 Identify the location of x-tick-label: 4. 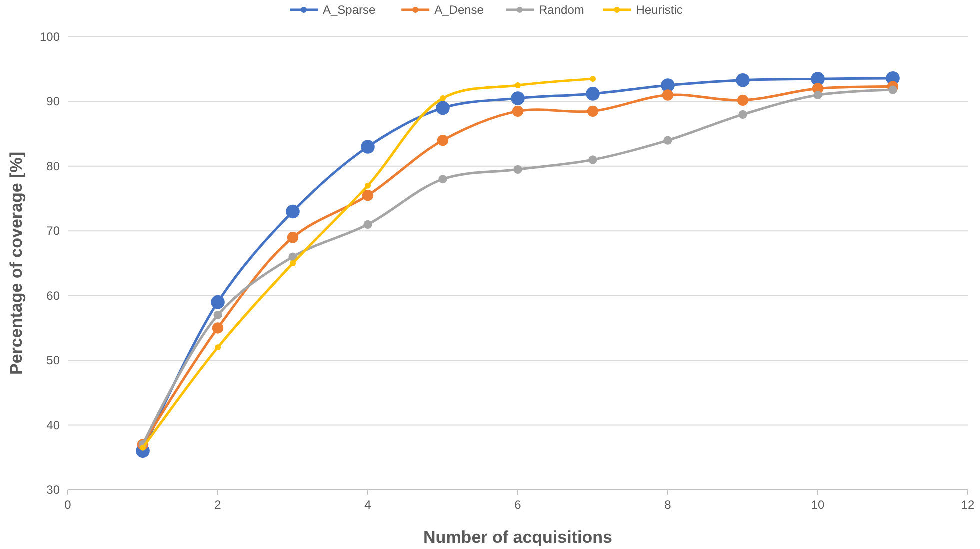
(368, 505).